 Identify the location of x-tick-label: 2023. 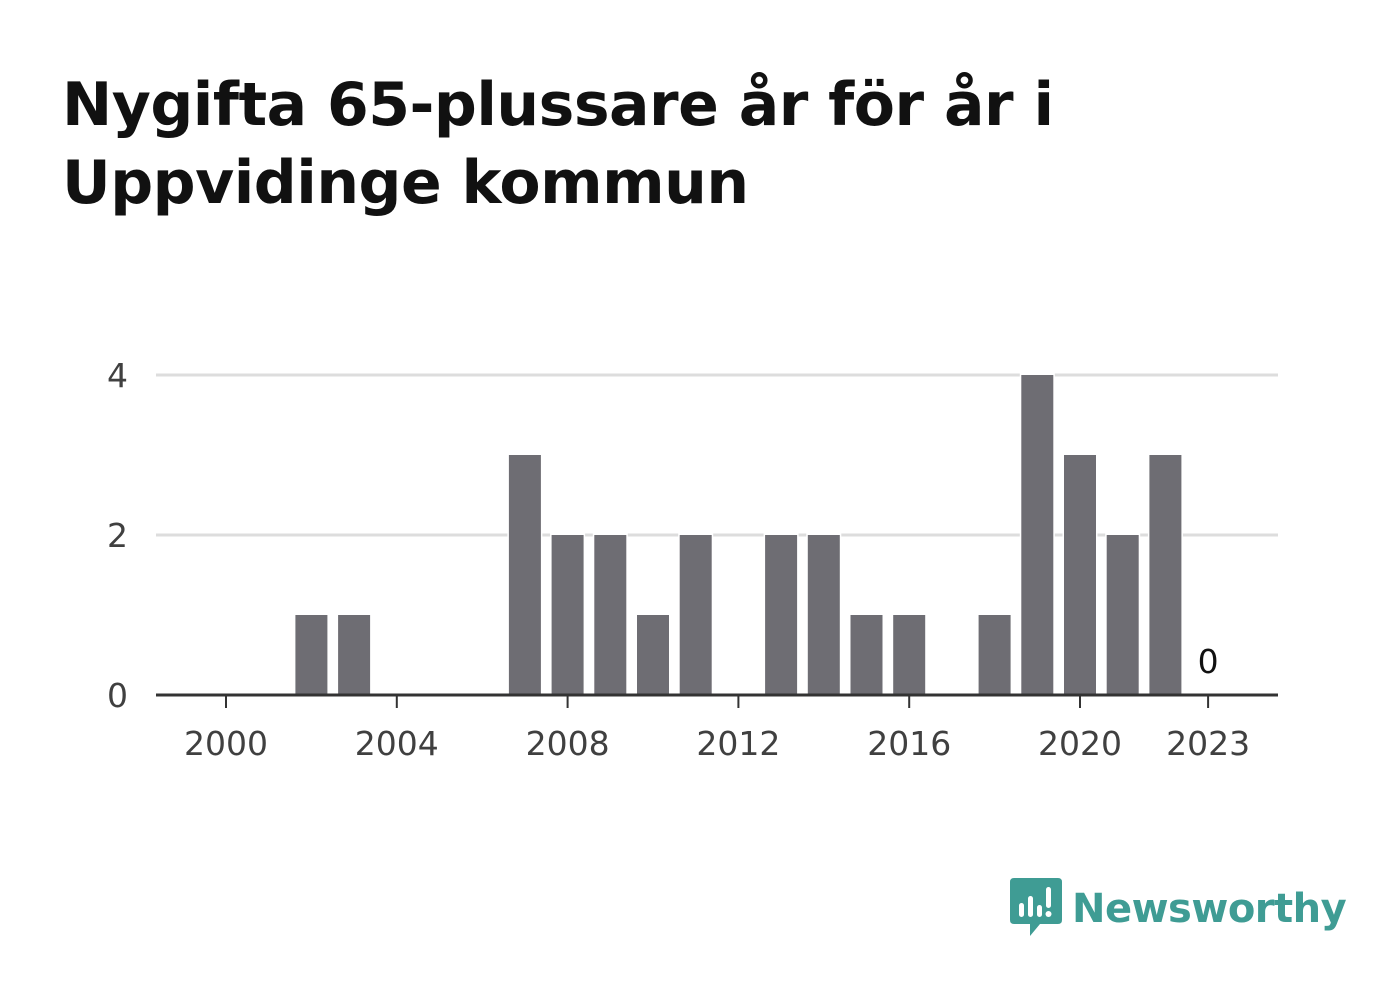
(1208, 743).